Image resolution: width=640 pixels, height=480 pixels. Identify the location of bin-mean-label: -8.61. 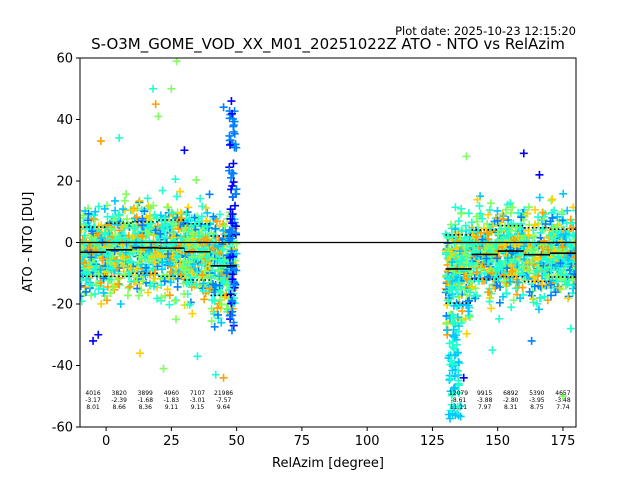
(459, 400).